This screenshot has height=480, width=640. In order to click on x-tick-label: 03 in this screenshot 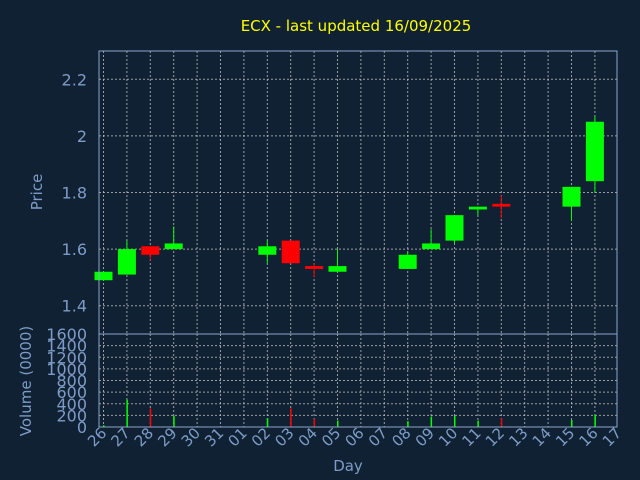, I will do `click(284, 437)`.